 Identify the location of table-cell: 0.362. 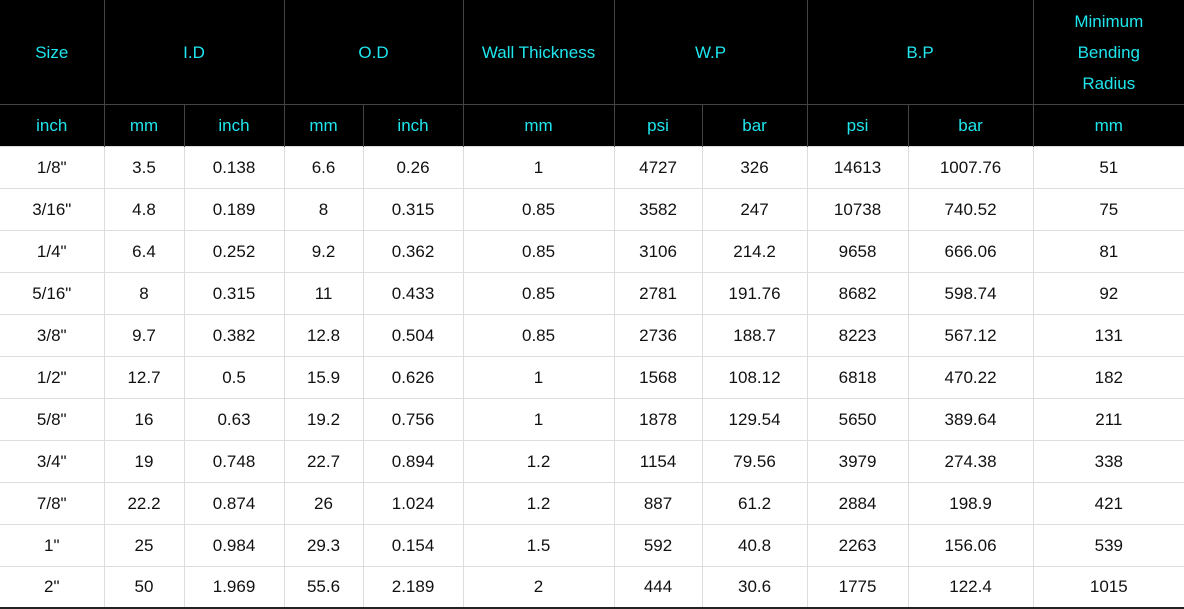
(413, 251).